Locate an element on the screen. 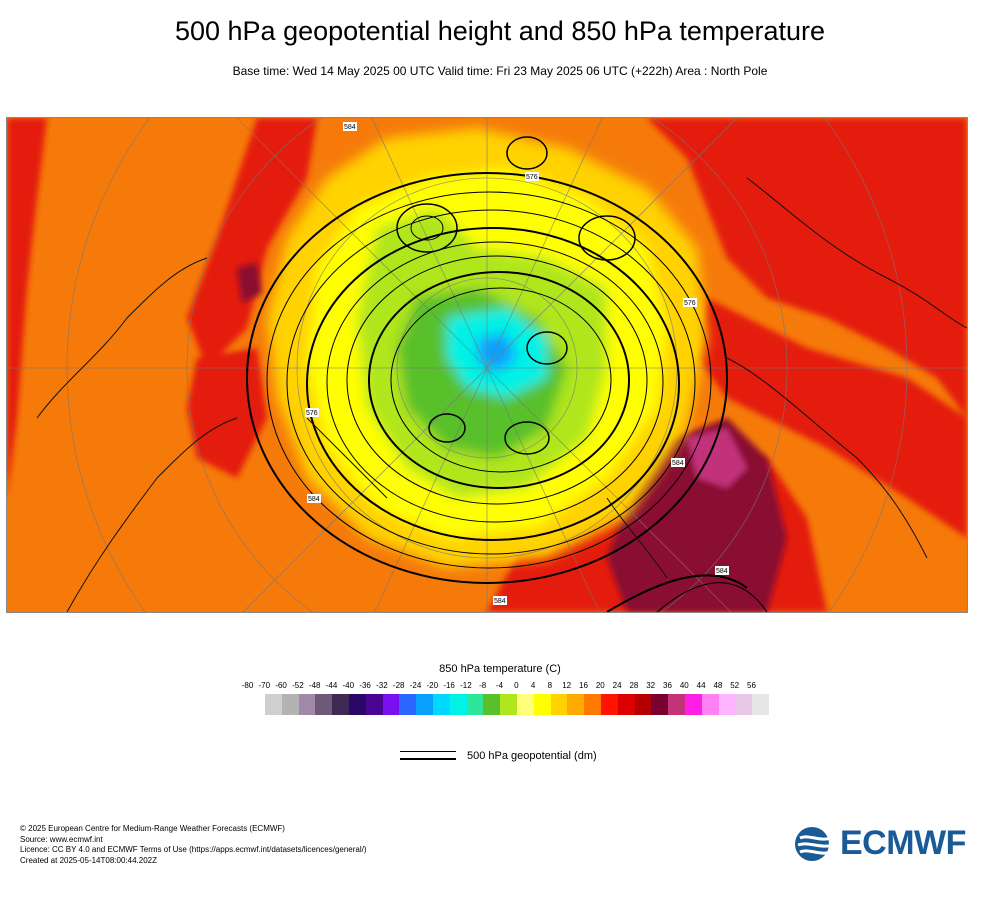 The image size is (1000, 900). legend-tick-label: -12 is located at coordinates (466, 685).